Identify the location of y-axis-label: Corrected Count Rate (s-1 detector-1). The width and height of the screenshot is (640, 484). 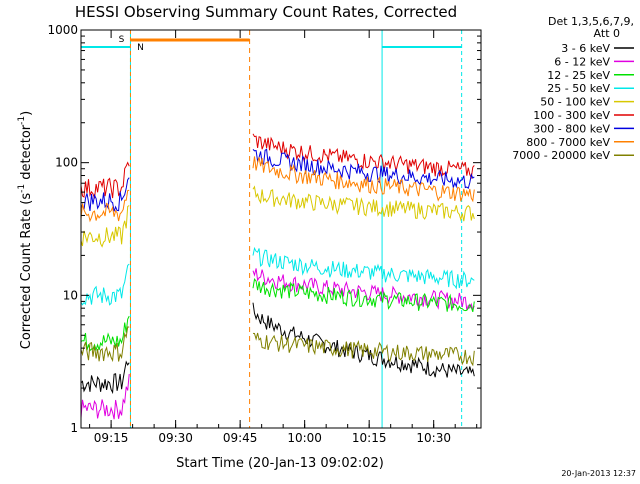
(25, 230).